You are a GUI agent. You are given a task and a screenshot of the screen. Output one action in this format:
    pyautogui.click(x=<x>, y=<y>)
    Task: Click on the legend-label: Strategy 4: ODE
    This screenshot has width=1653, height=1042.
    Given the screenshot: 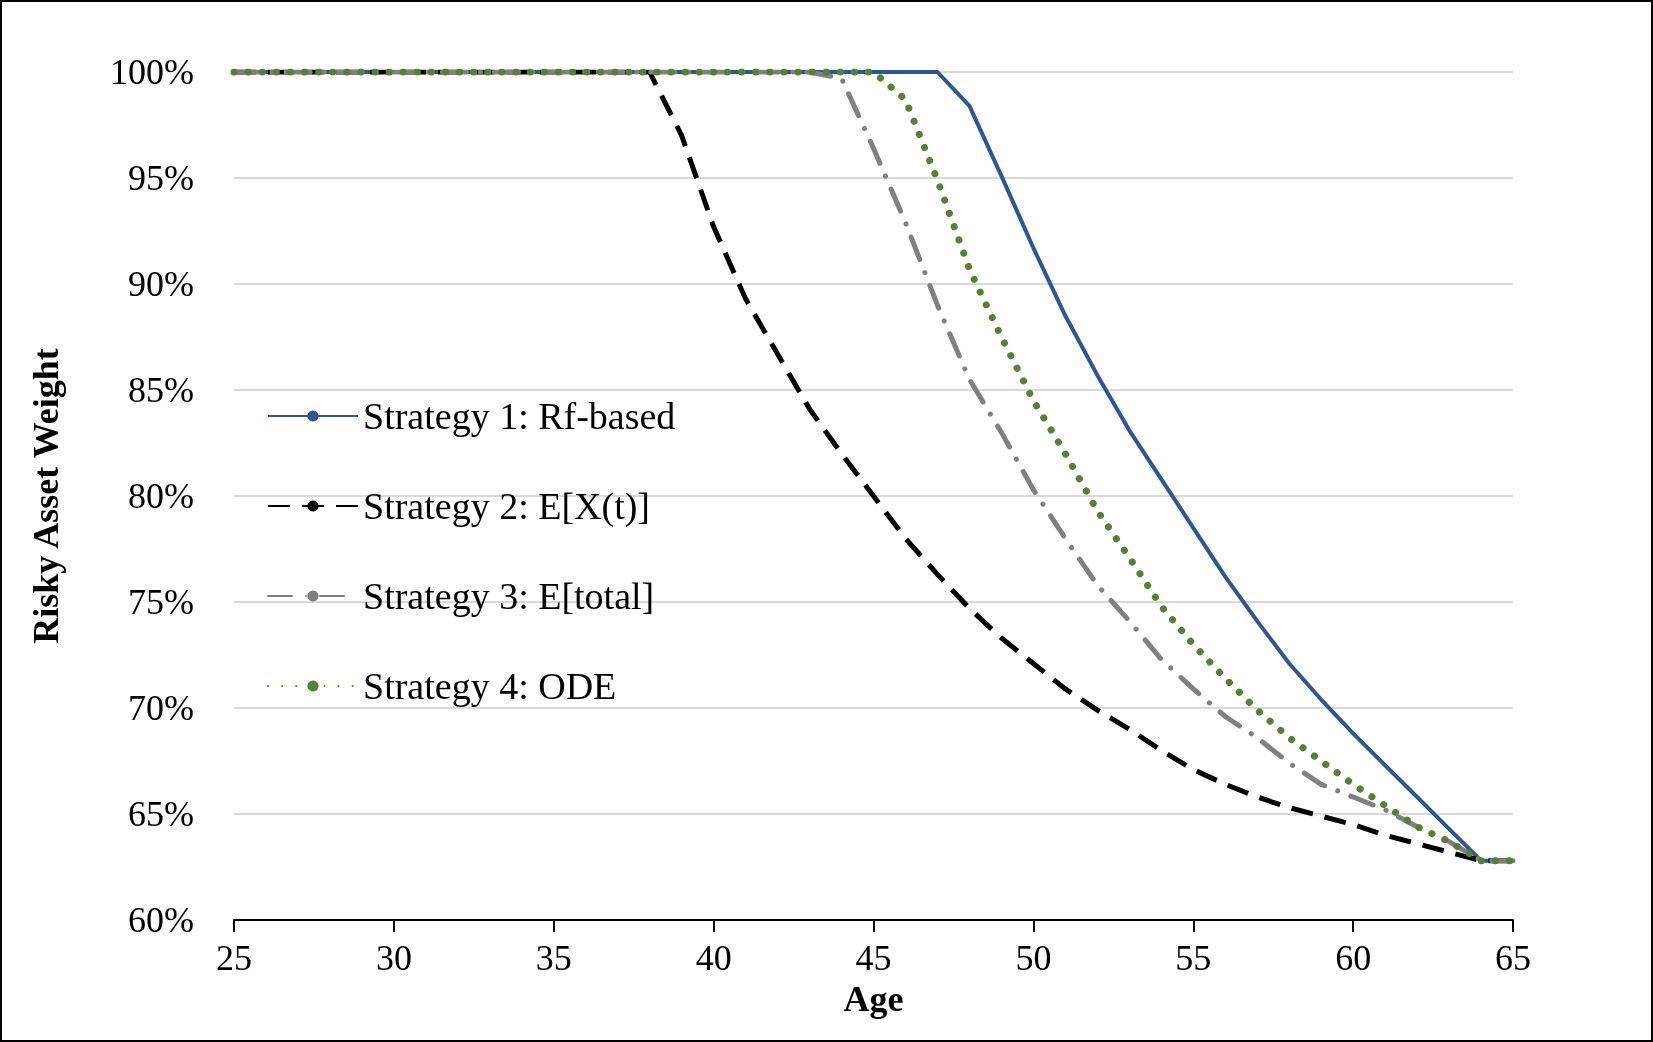 What is the action you would take?
    pyautogui.click(x=490, y=686)
    